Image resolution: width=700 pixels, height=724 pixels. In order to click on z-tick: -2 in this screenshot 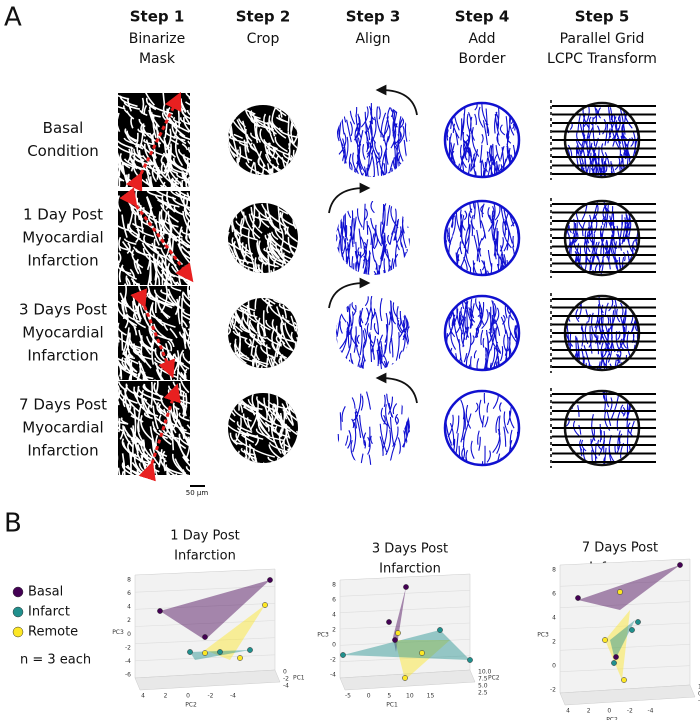, I will do `click(128, 647)`.